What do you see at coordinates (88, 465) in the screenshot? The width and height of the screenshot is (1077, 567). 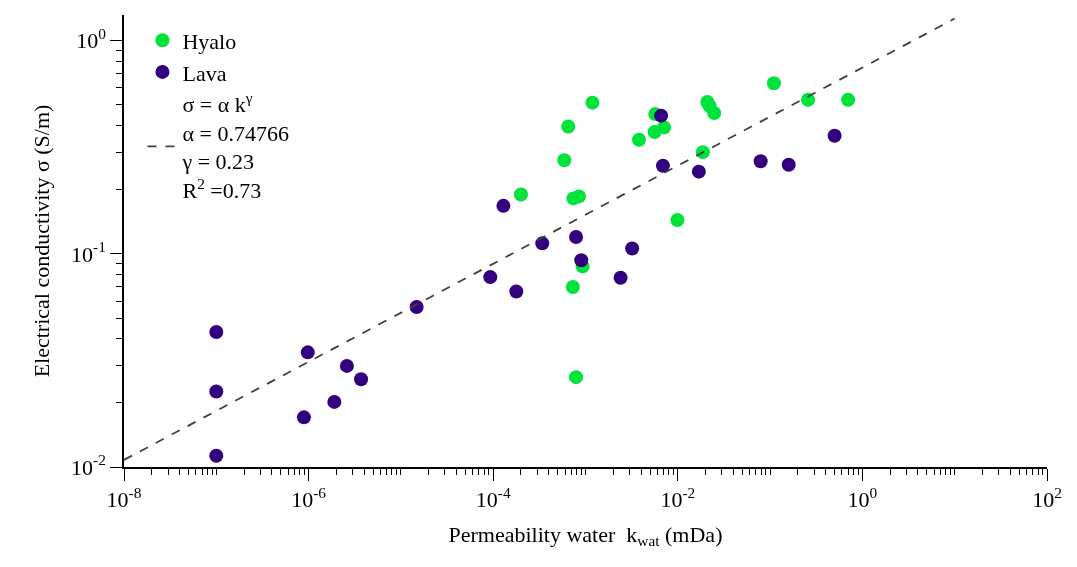 I see `y-tick-label: 10$^{-2}$` at bounding box center [88, 465].